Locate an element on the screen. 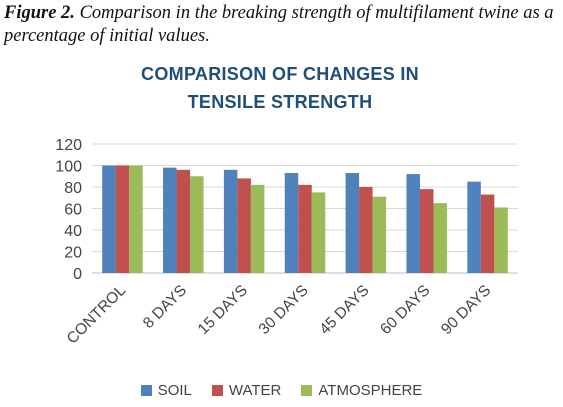 This screenshot has width=563, height=407. bar-soil-60-days is located at coordinates (413, 223).